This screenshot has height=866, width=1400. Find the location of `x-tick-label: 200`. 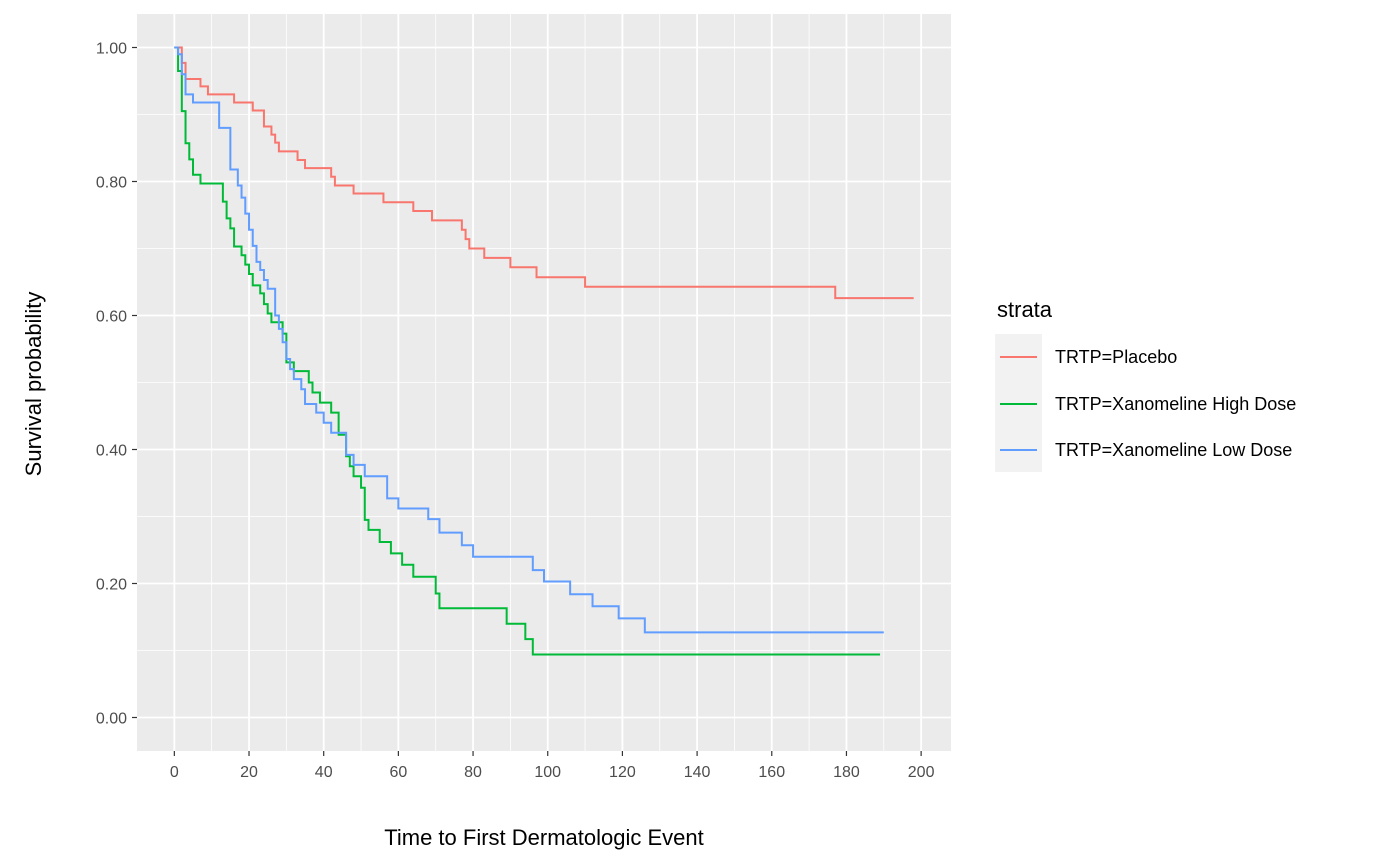

x-tick-label: 200 is located at coordinates (921, 772).